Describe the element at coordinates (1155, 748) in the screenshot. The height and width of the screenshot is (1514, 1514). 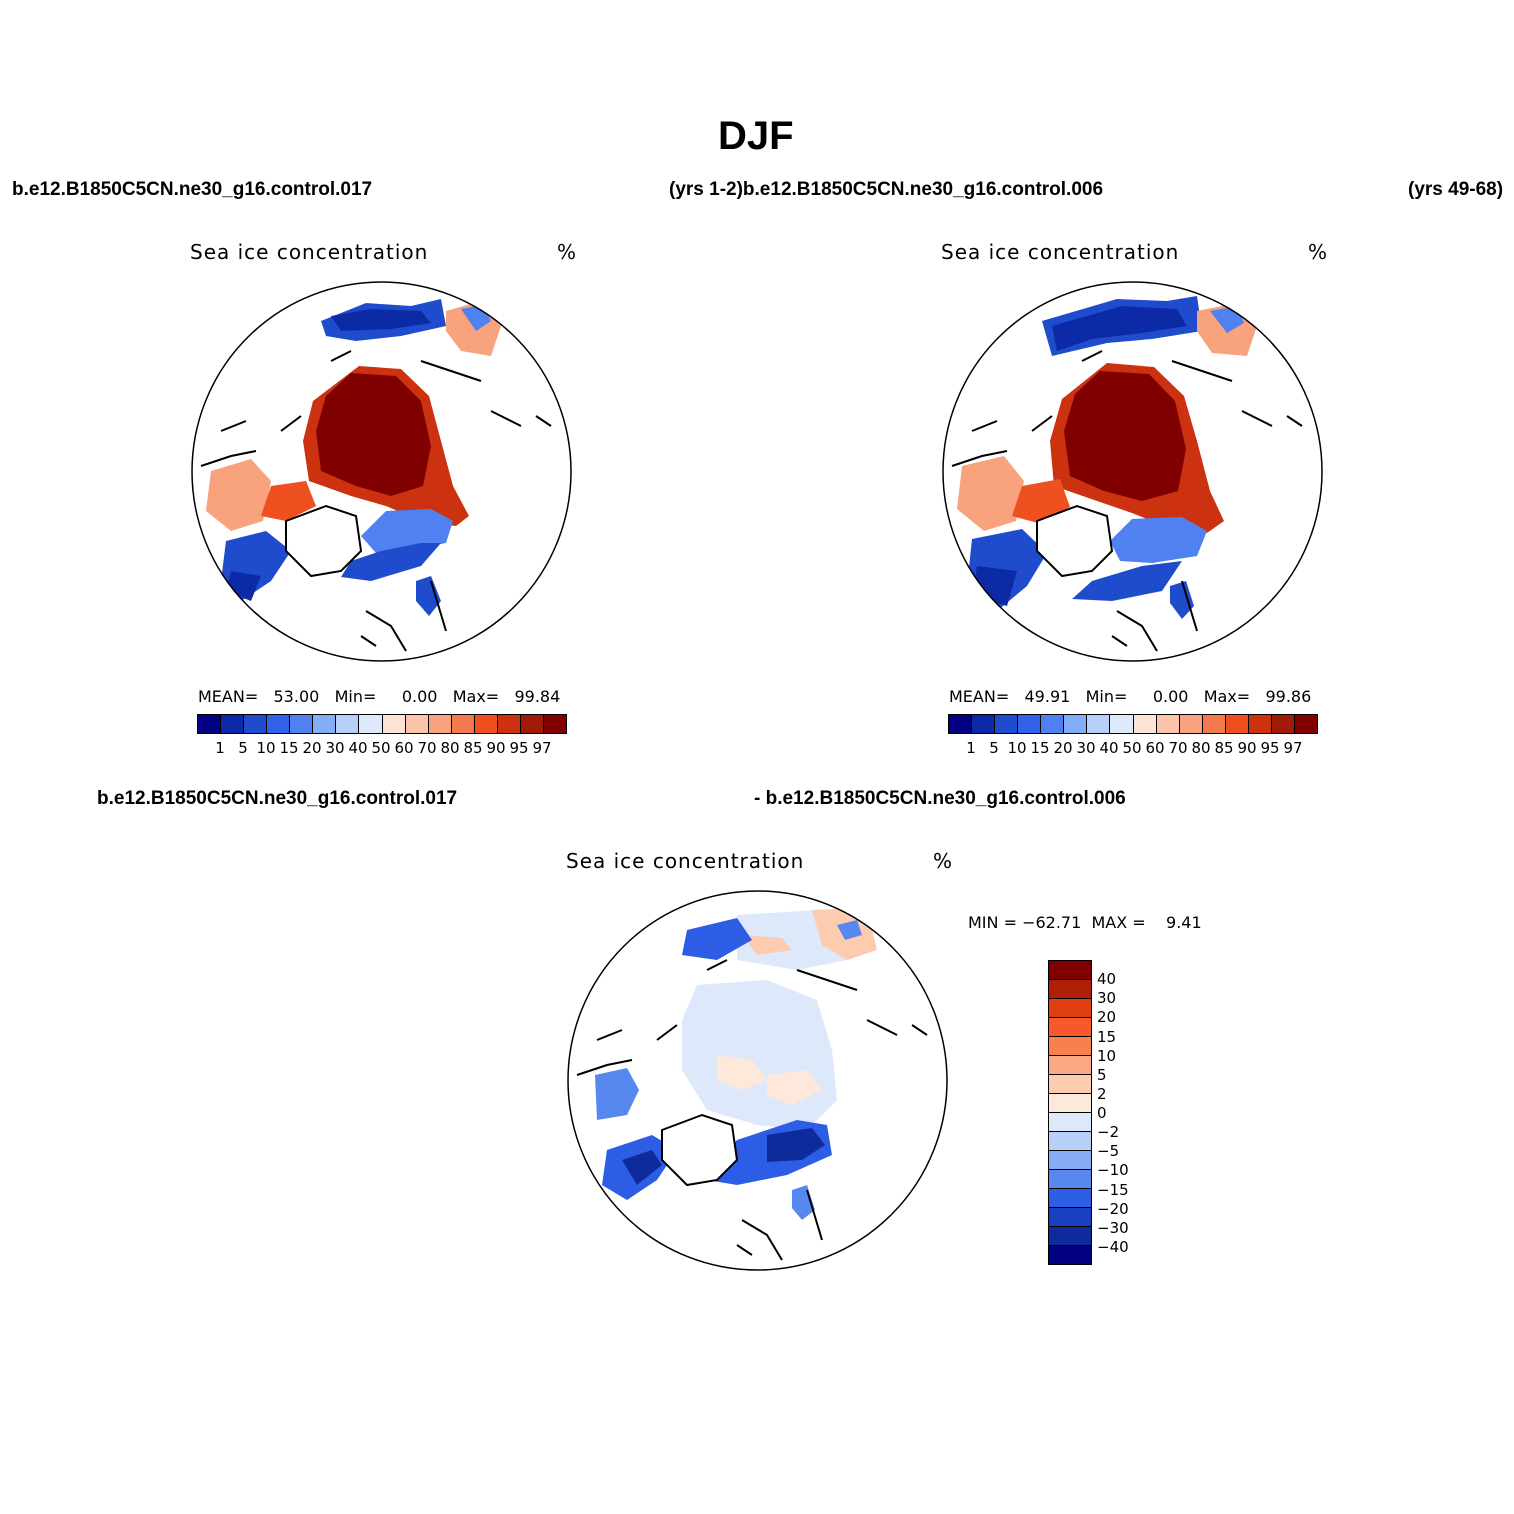
I see `colorbar-tick-label: 60` at that location.